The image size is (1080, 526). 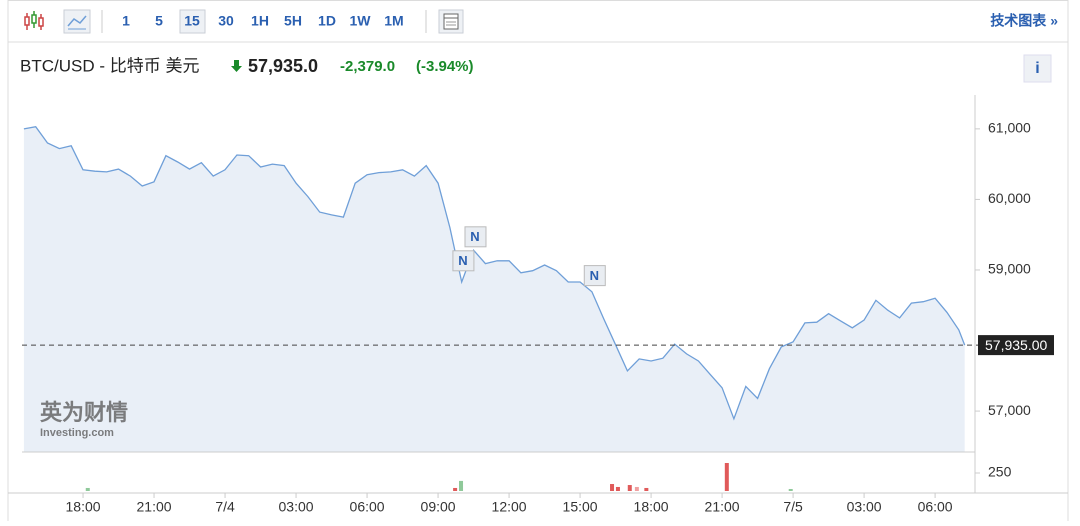 I want to click on y-tick-label: 60,000, so click(x=1009, y=198).